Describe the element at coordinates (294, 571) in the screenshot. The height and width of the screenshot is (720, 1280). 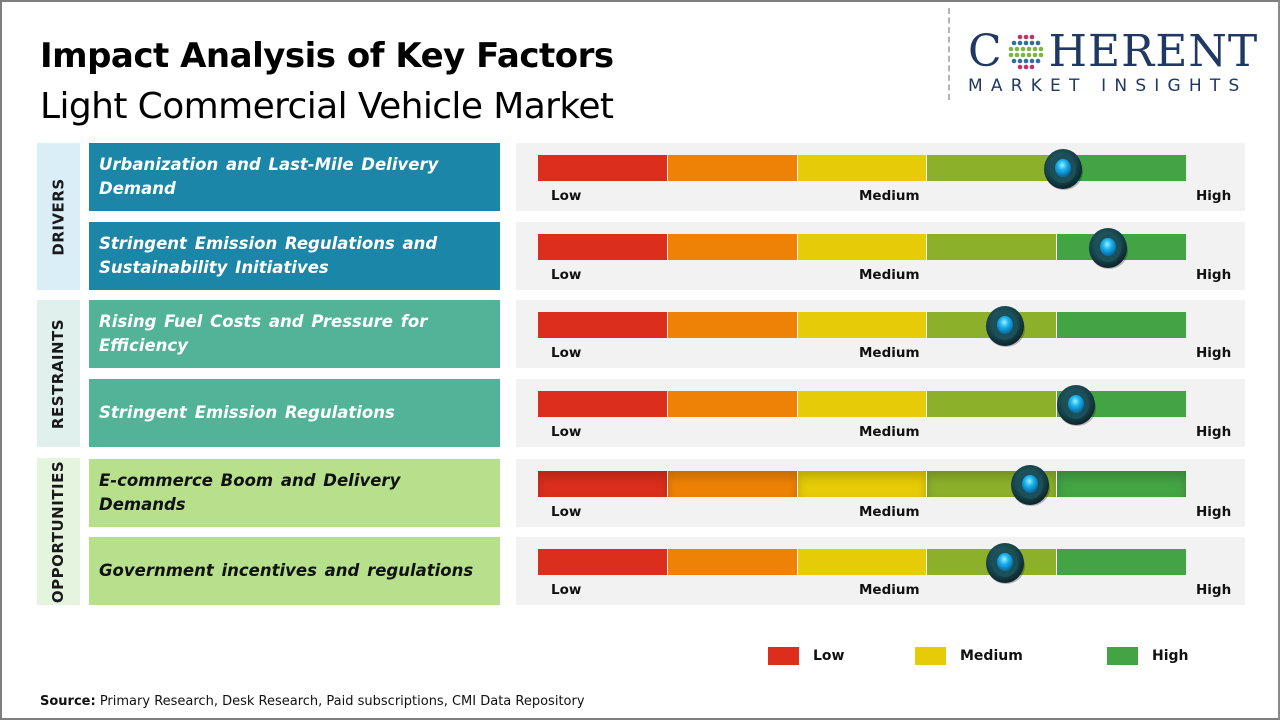
I see `factor-label: Government incentives and regulations` at that location.